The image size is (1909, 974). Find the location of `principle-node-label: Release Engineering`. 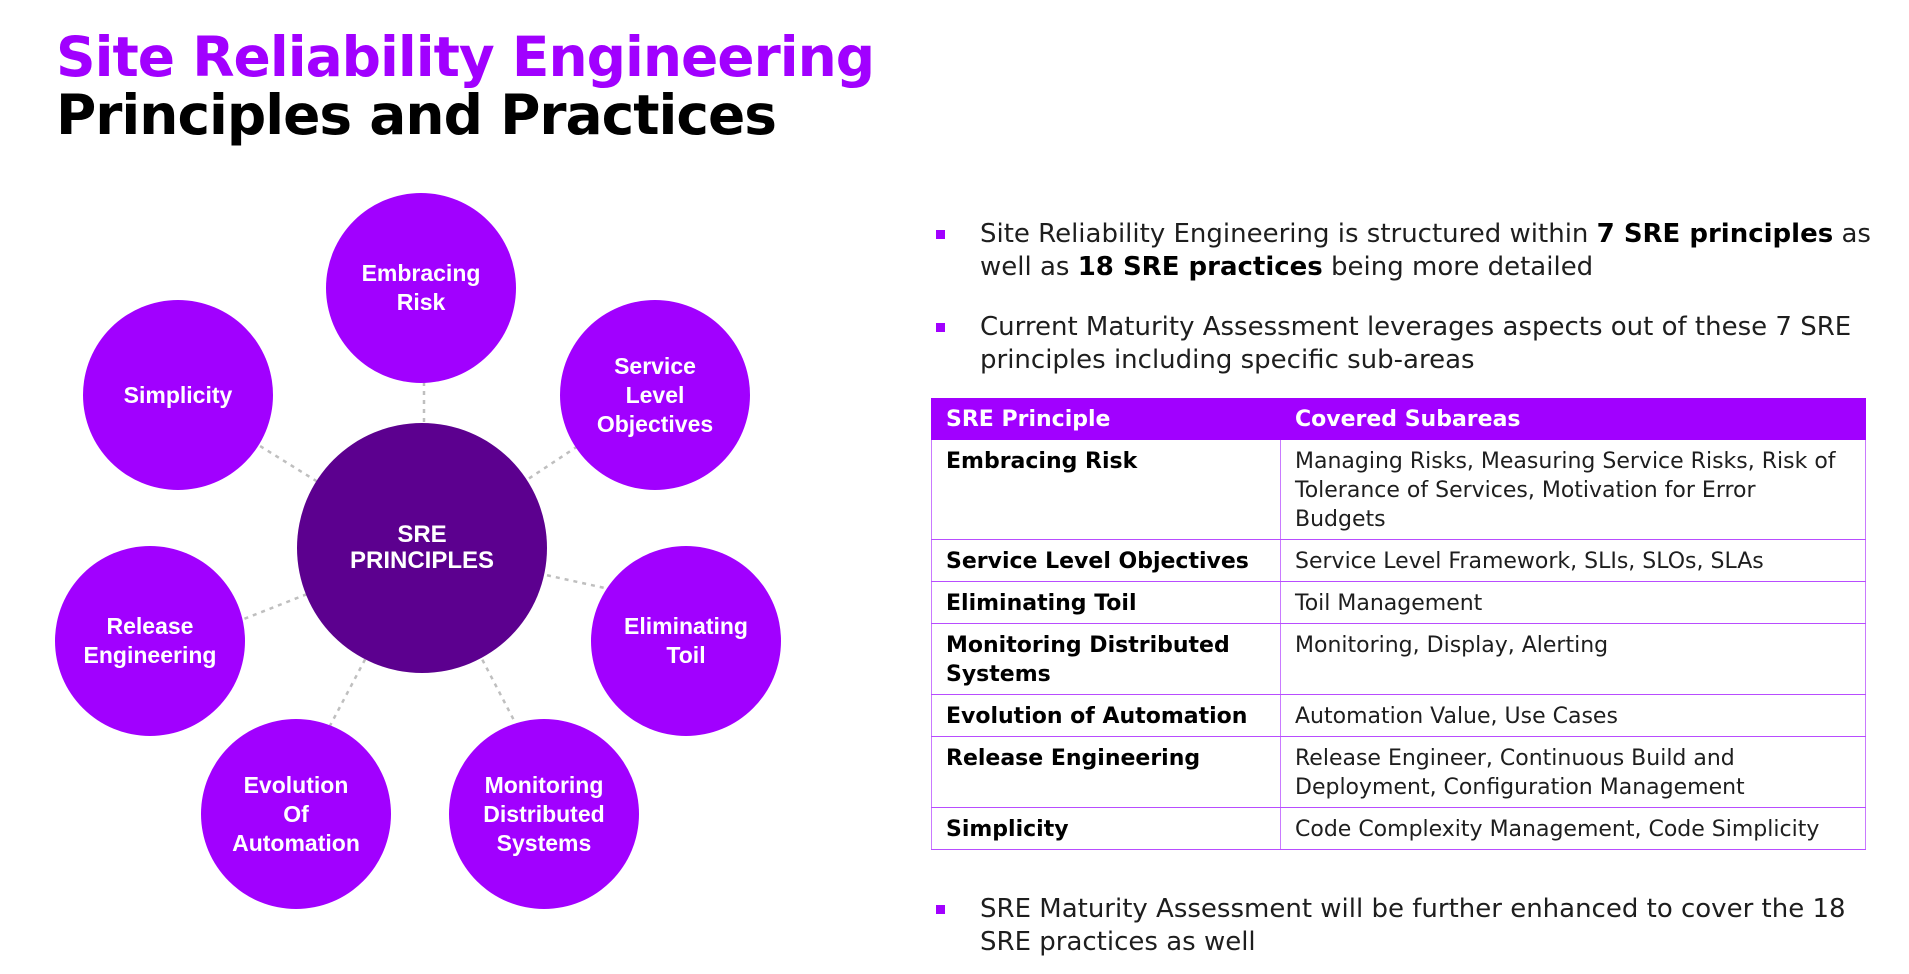

principle-node-label: Release Engineering is located at coordinates (150, 640).